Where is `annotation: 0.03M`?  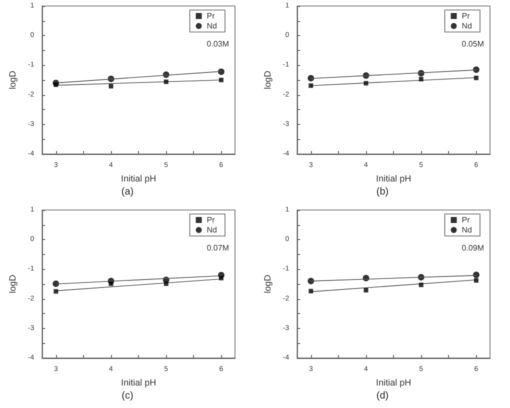
annotation: 0.03M is located at coordinates (218, 44).